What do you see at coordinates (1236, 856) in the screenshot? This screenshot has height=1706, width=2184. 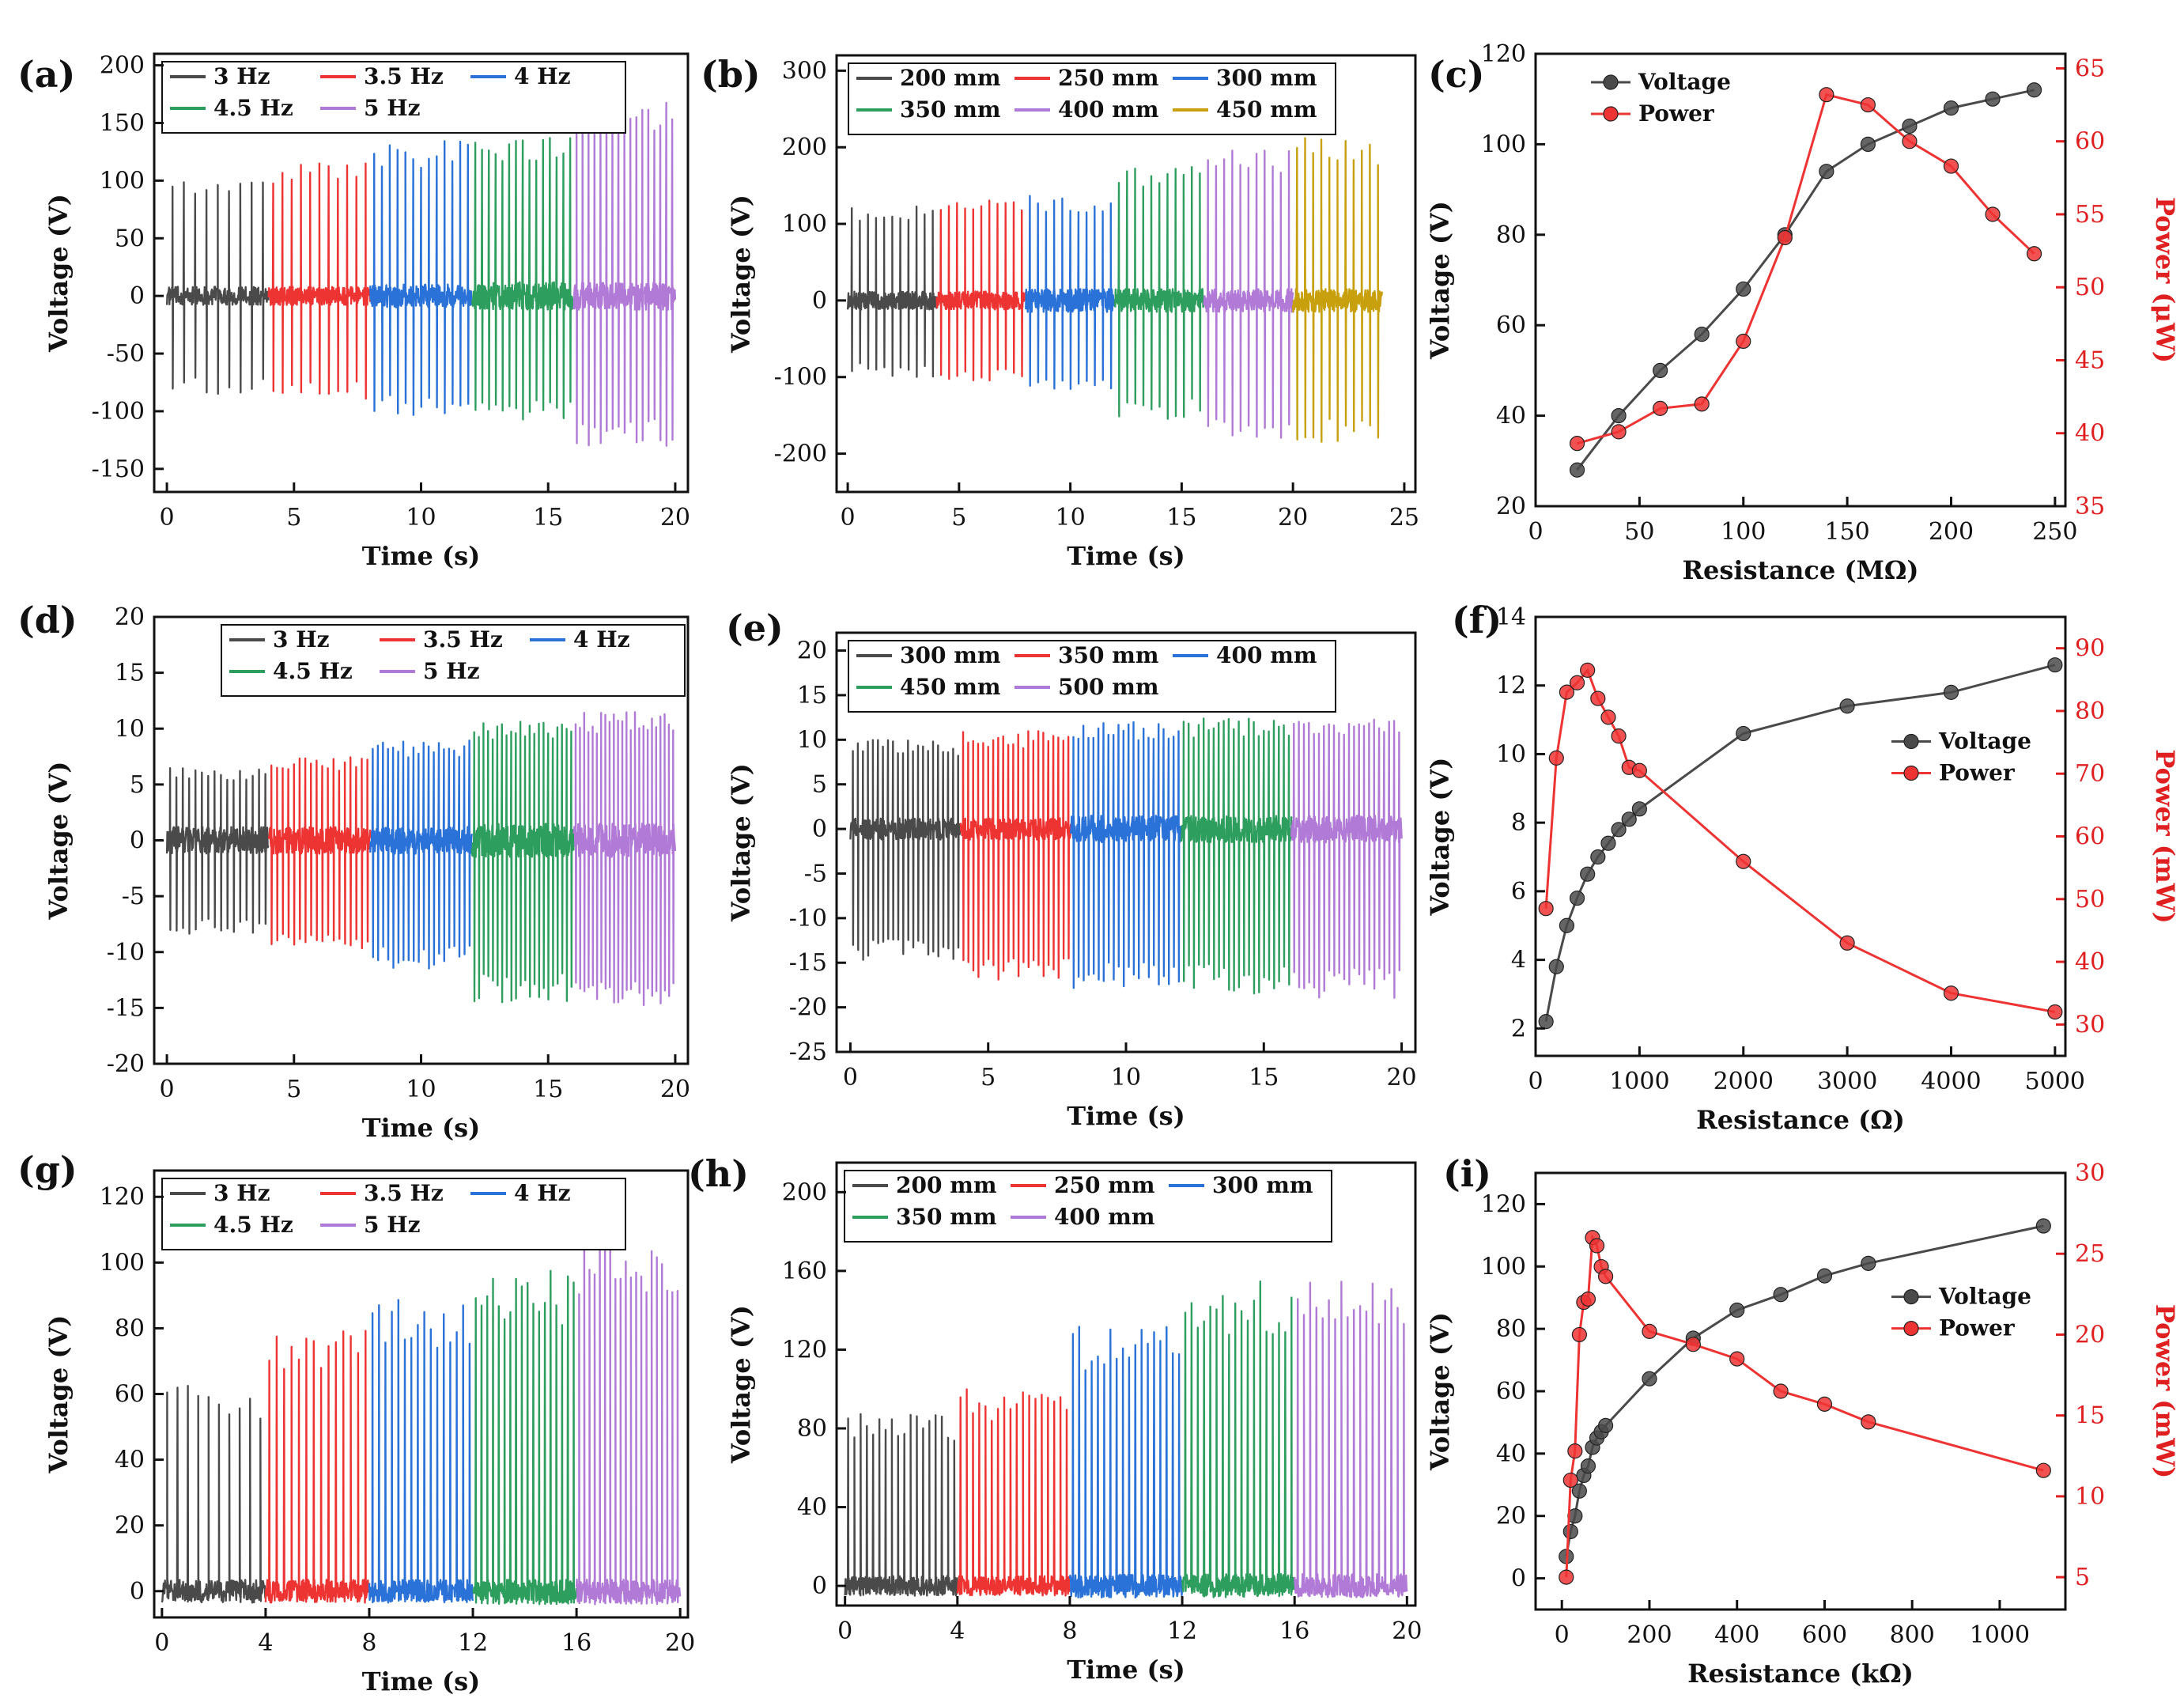 I see `series-line-450-mm` at bounding box center [1236, 856].